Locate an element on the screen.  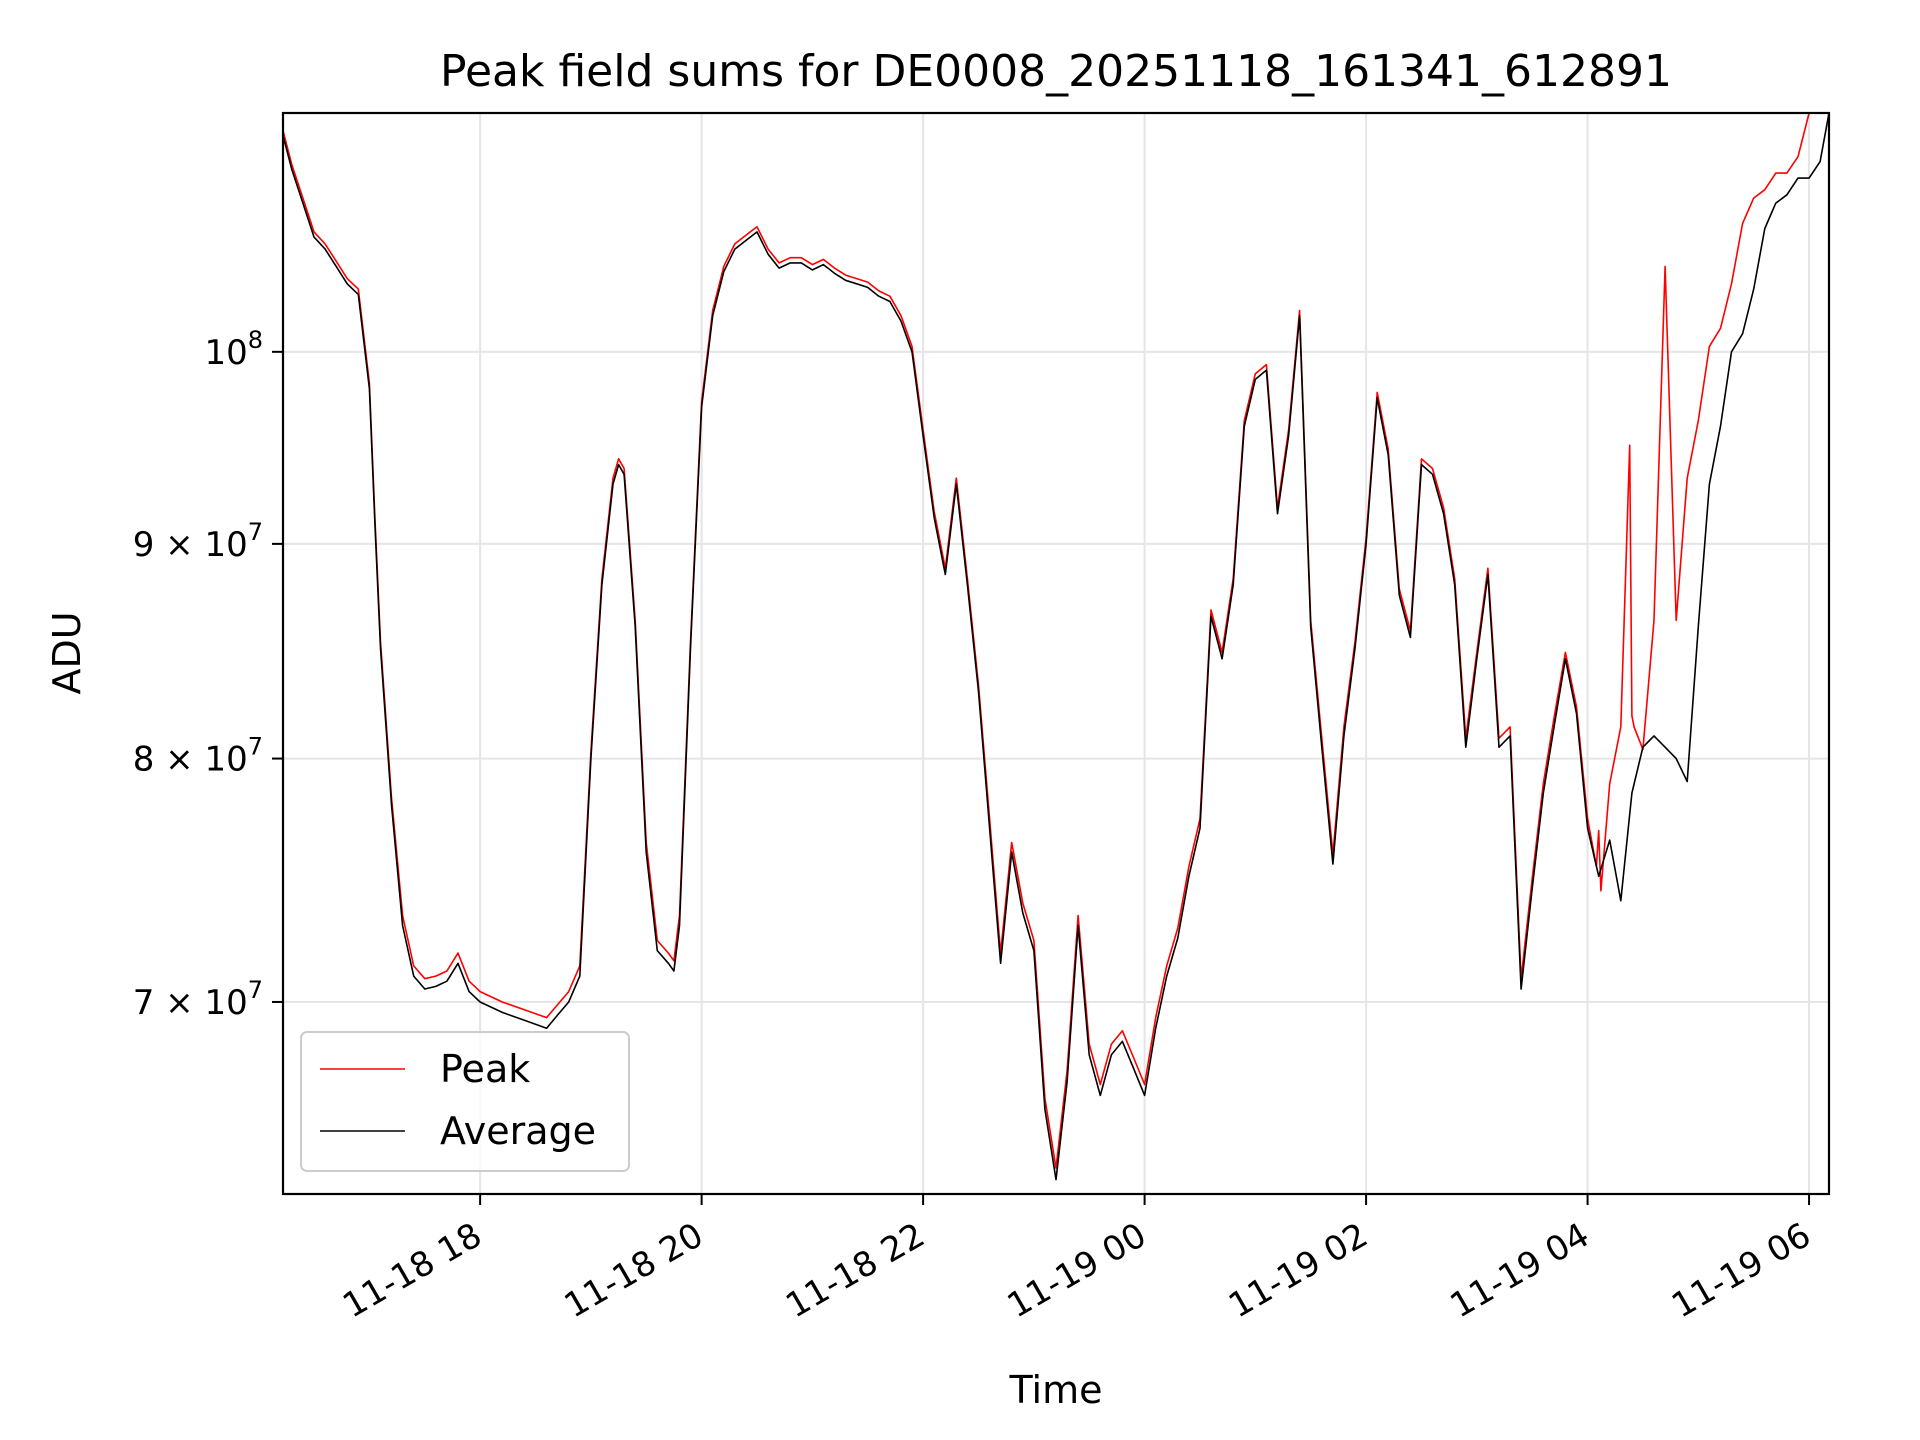
y-axis-label: ADU is located at coordinates (67, 652).